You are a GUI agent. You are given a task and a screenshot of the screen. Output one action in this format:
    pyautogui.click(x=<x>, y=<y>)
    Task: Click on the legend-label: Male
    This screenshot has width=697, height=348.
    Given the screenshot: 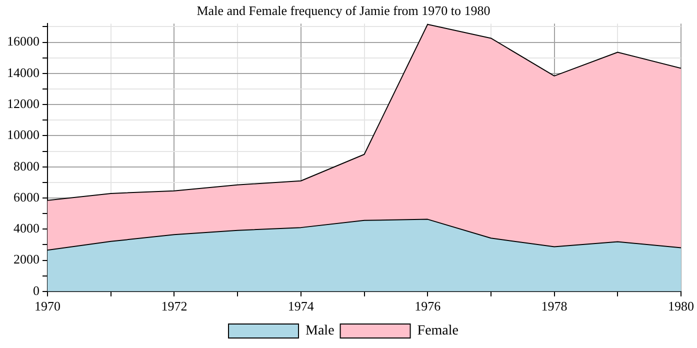 What is the action you would take?
    pyautogui.click(x=320, y=331)
    